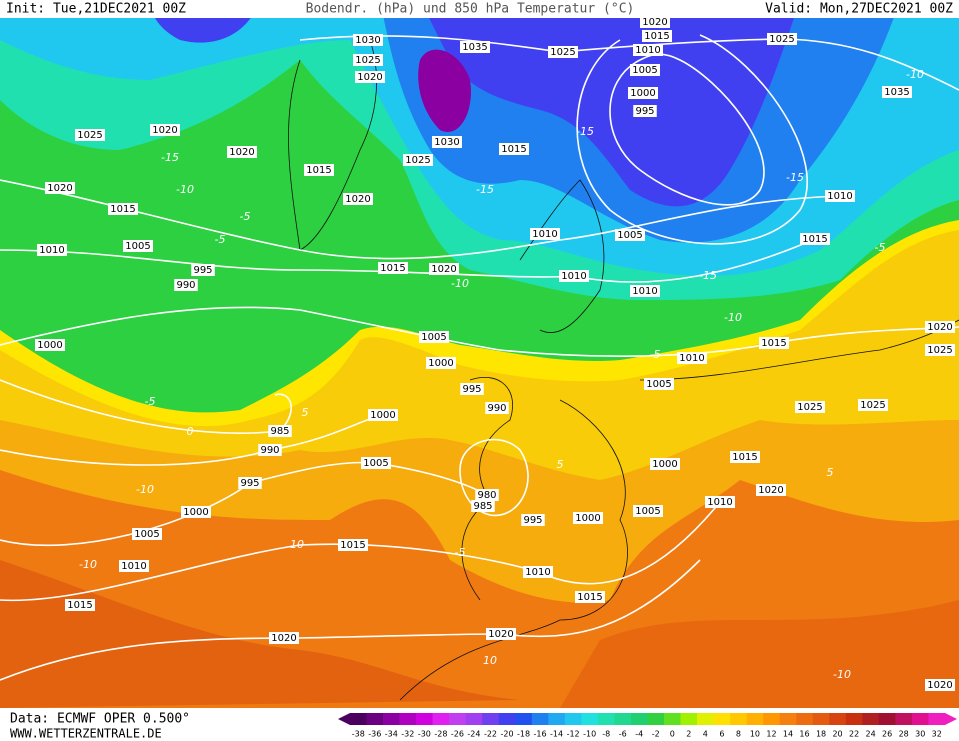  What do you see at coordinates (859, 9) in the screenshot?
I see `valid-time: Valid: Mon,27DEC2021 00Z` at bounding box center [859, 9].